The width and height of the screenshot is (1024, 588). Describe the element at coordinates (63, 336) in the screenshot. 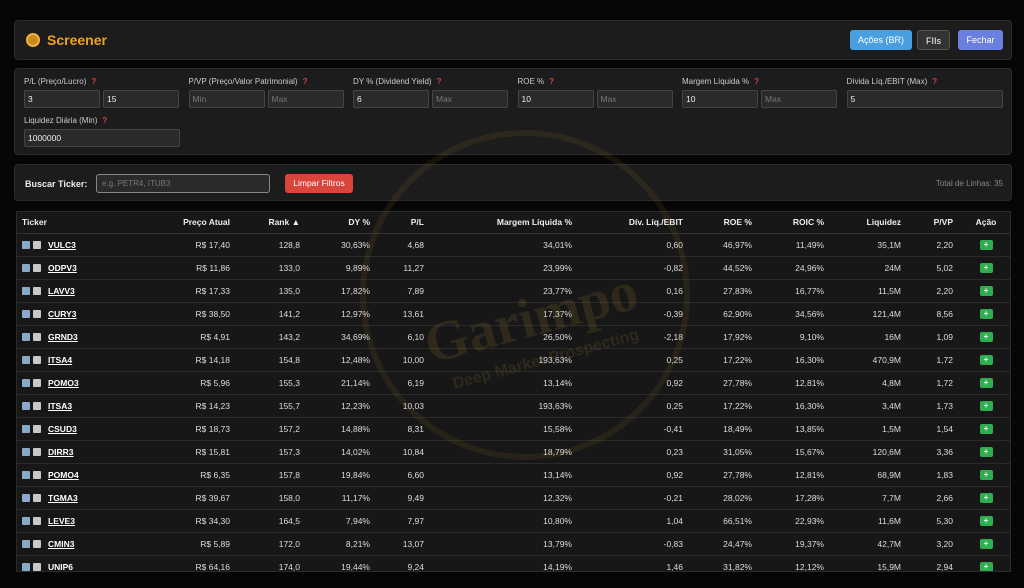

I see `ticker-link: GRND3` at that location.